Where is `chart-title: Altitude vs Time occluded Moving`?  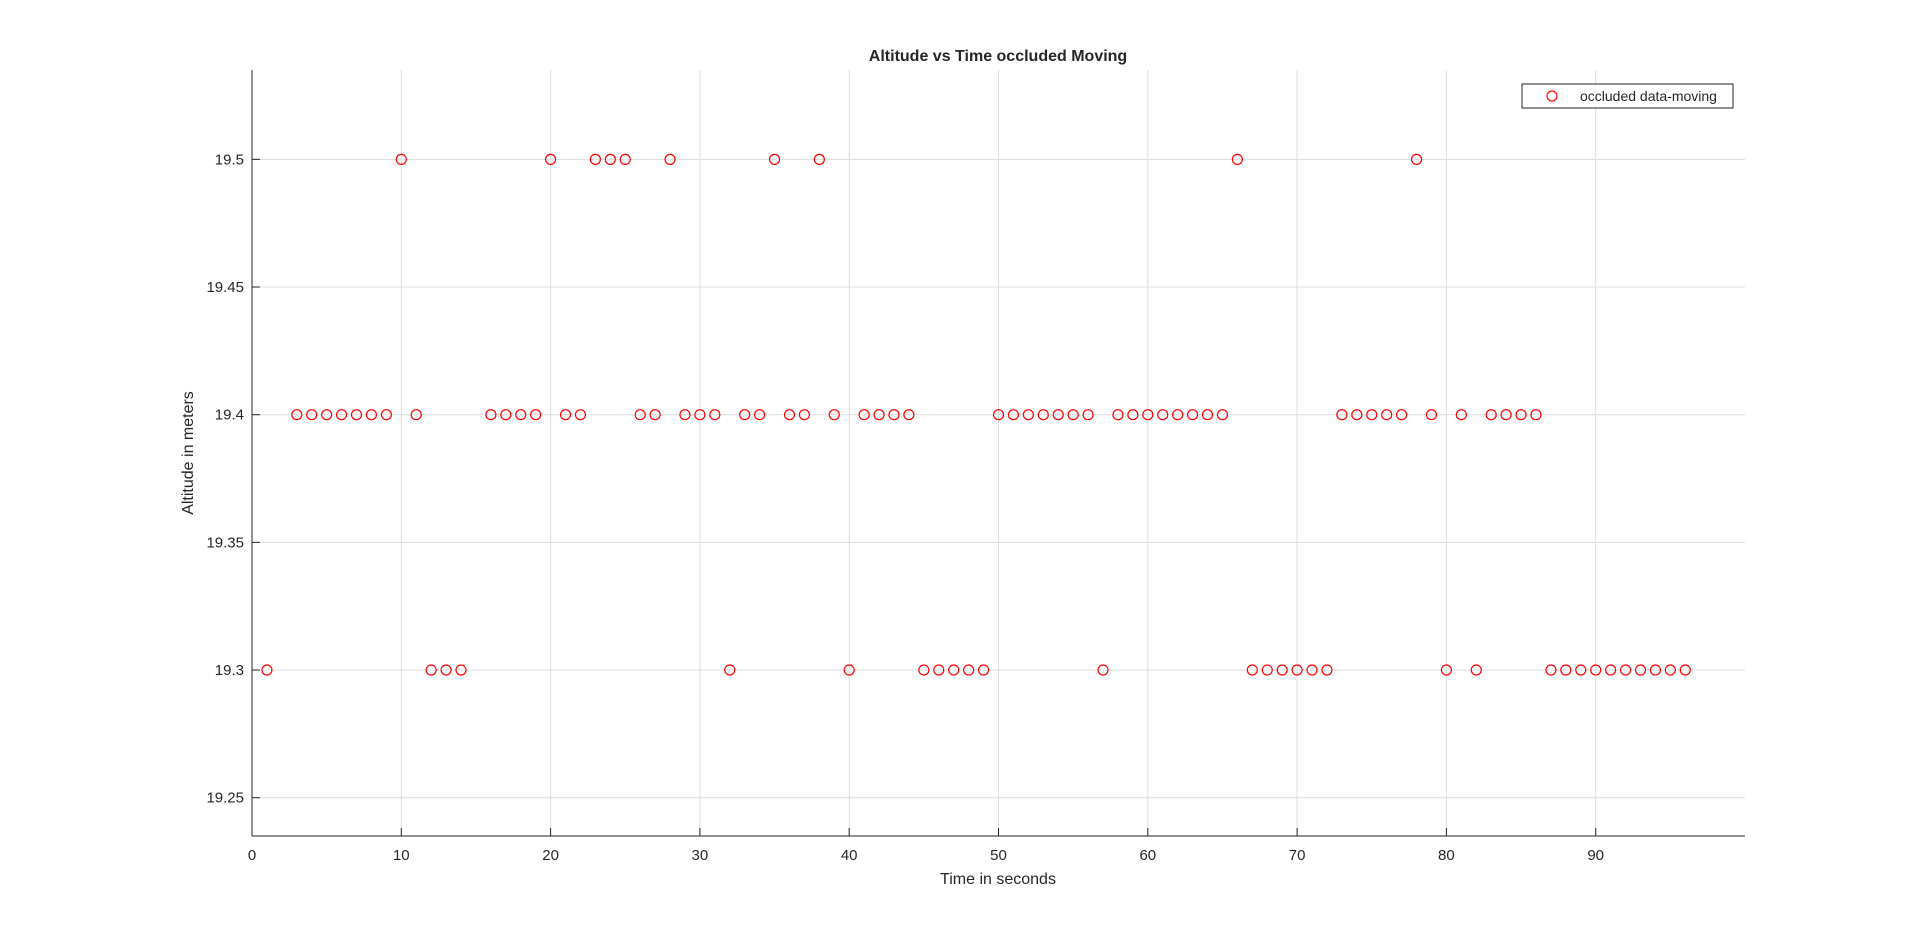 chart-title: Altitude vs Time occluded Moving is located at coordinates (998, 56).